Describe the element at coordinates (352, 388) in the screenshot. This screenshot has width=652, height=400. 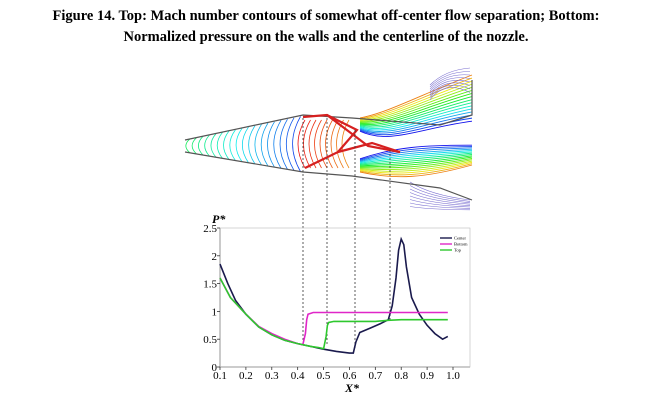
I see `x-axis-title: X*` at that location.